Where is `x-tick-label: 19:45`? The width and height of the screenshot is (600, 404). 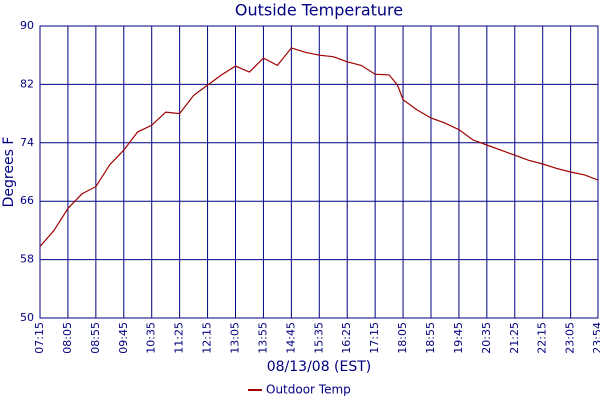 x-tick-label: 19:45 is located at coordinates (458, 338).